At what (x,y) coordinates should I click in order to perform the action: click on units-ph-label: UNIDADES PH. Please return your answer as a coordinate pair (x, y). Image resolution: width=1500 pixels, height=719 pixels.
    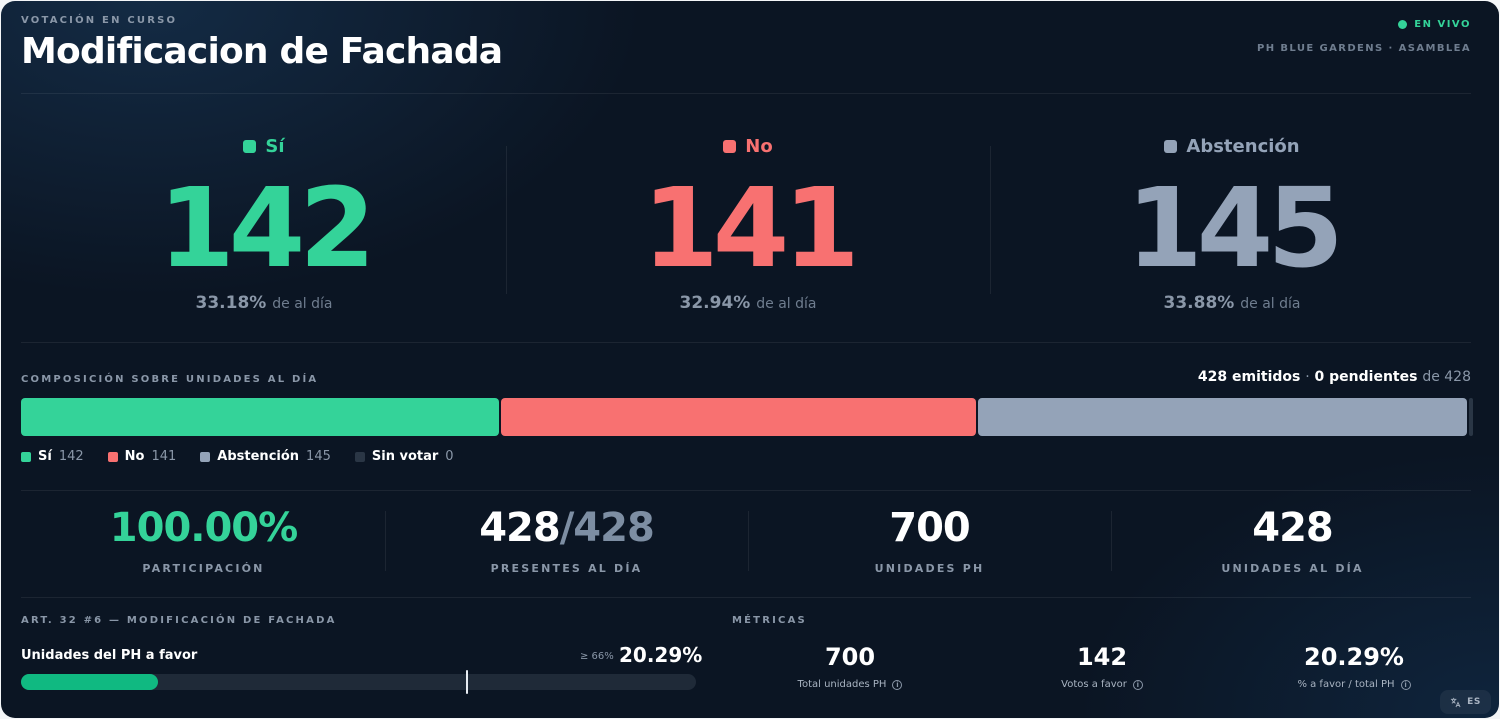
    Looking at the image, I should click on (929, 568).